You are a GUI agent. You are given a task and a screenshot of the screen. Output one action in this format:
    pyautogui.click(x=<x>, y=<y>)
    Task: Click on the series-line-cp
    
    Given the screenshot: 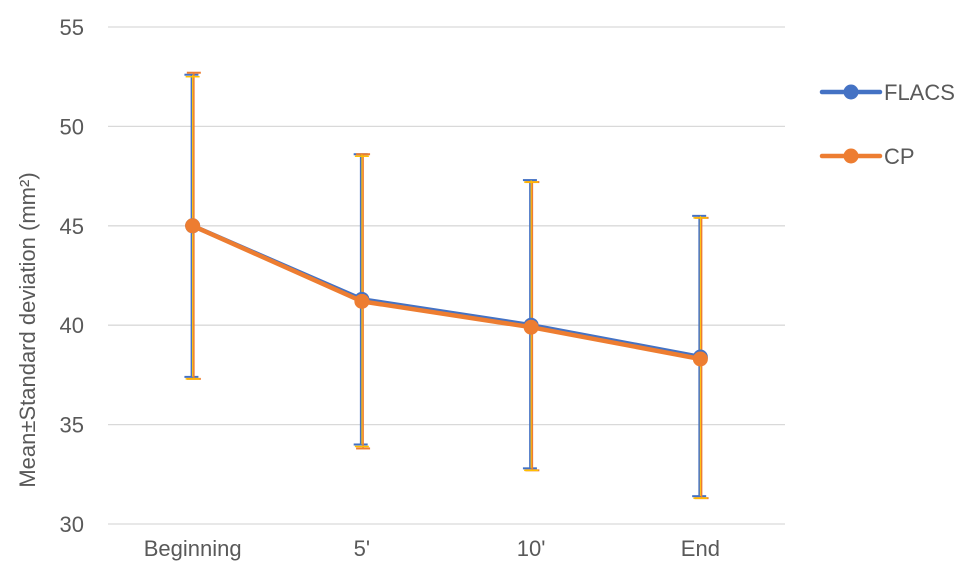 What is the action you would take?
    pyautogui.click(x=446, y=292)
    